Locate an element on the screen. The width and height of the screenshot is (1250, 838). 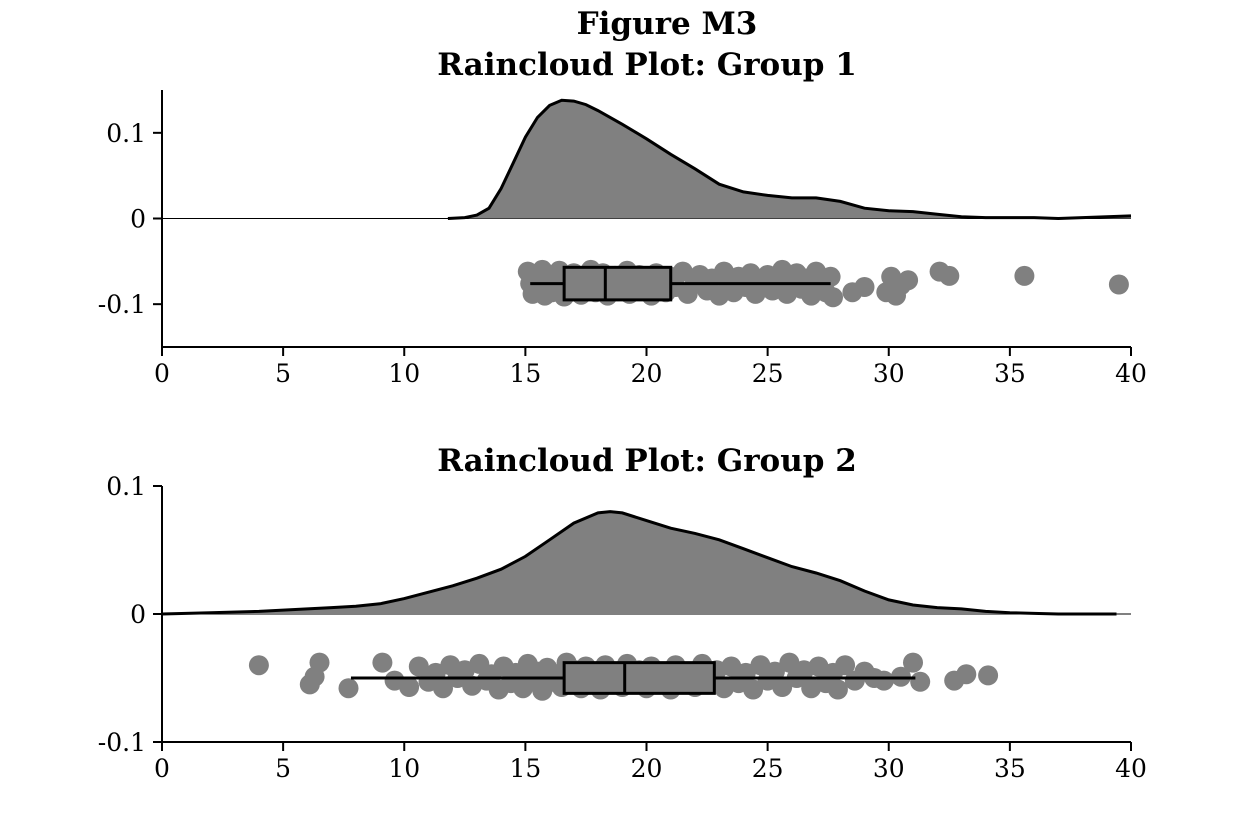
panel-title-group-1: Raincloud Plot: Group 1 is located at coordinates (647, 65).